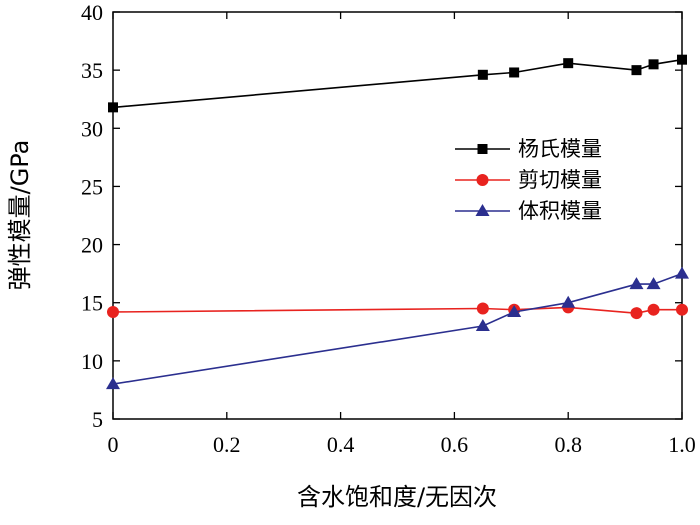 This screenshot has width=700, height=525. What do you see at coordinates (341, 444) in the screenshot?
I see `x-tick-label: 0.4` at bounding box center [341, 444].